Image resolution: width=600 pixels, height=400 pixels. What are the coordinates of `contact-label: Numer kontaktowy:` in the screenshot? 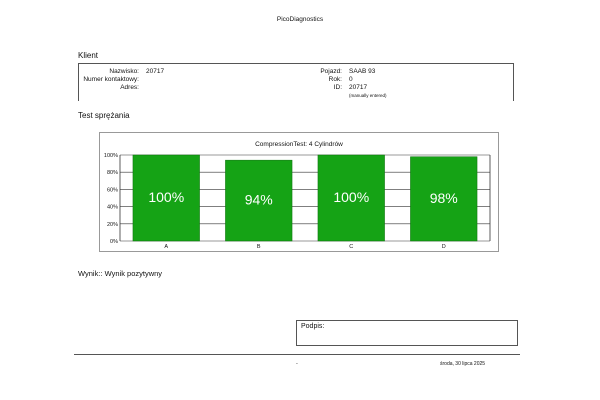 It's located at (111, 79).